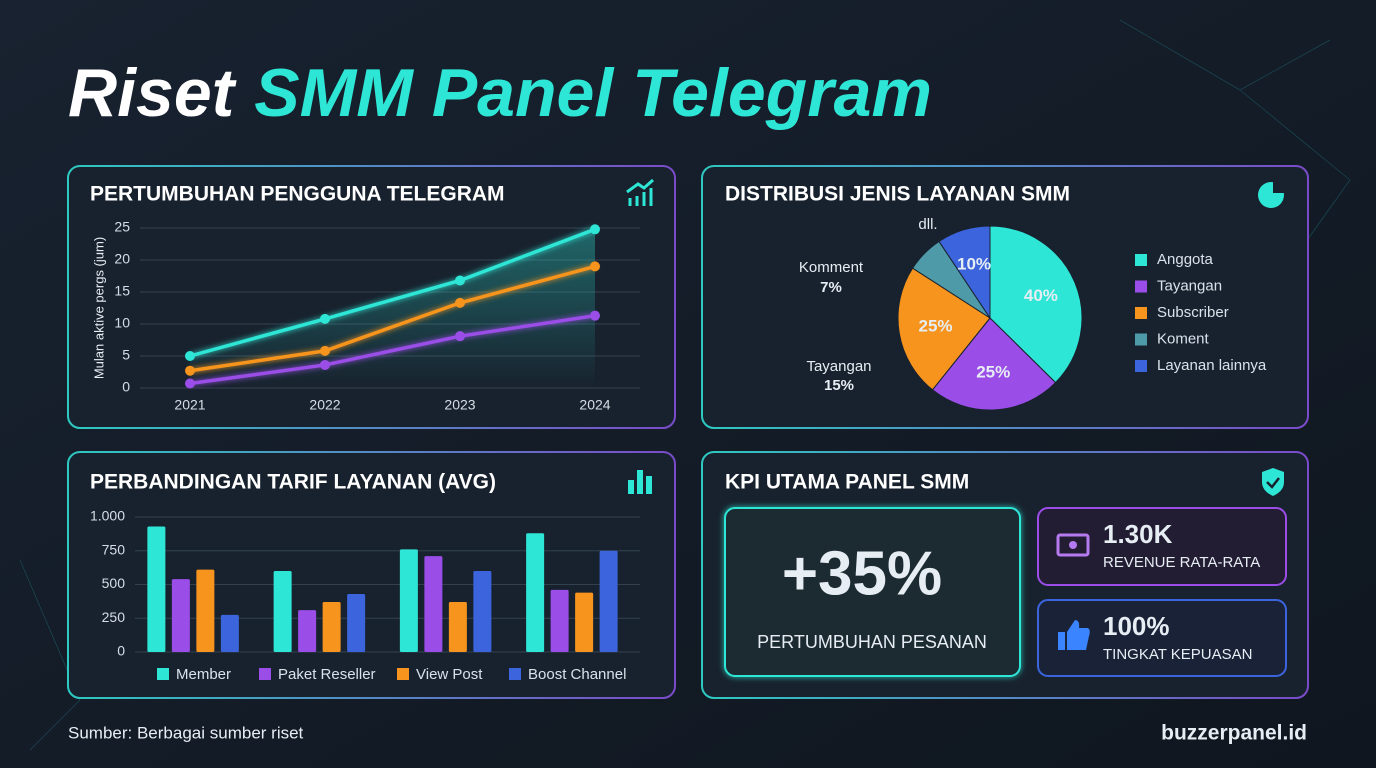 This screenshot has height=768, width=1376. I want to click on y-tick-label: 10, so click(122, 323).